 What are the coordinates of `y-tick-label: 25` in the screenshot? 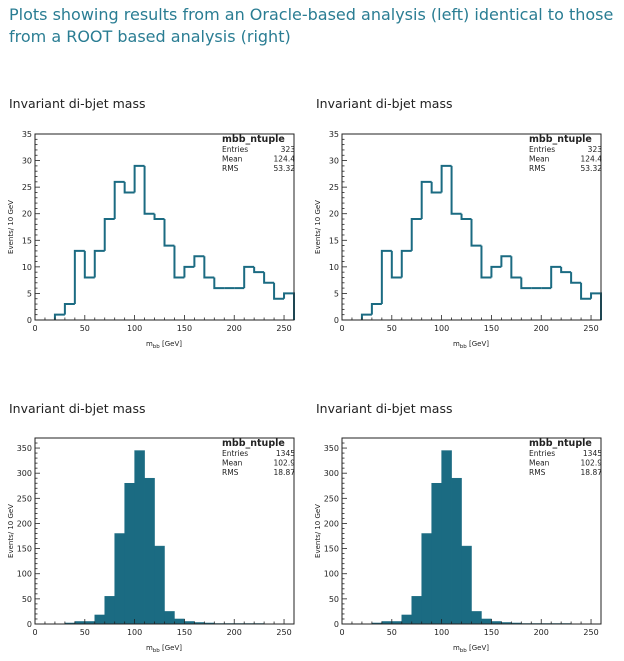 It's located at (334, 187).